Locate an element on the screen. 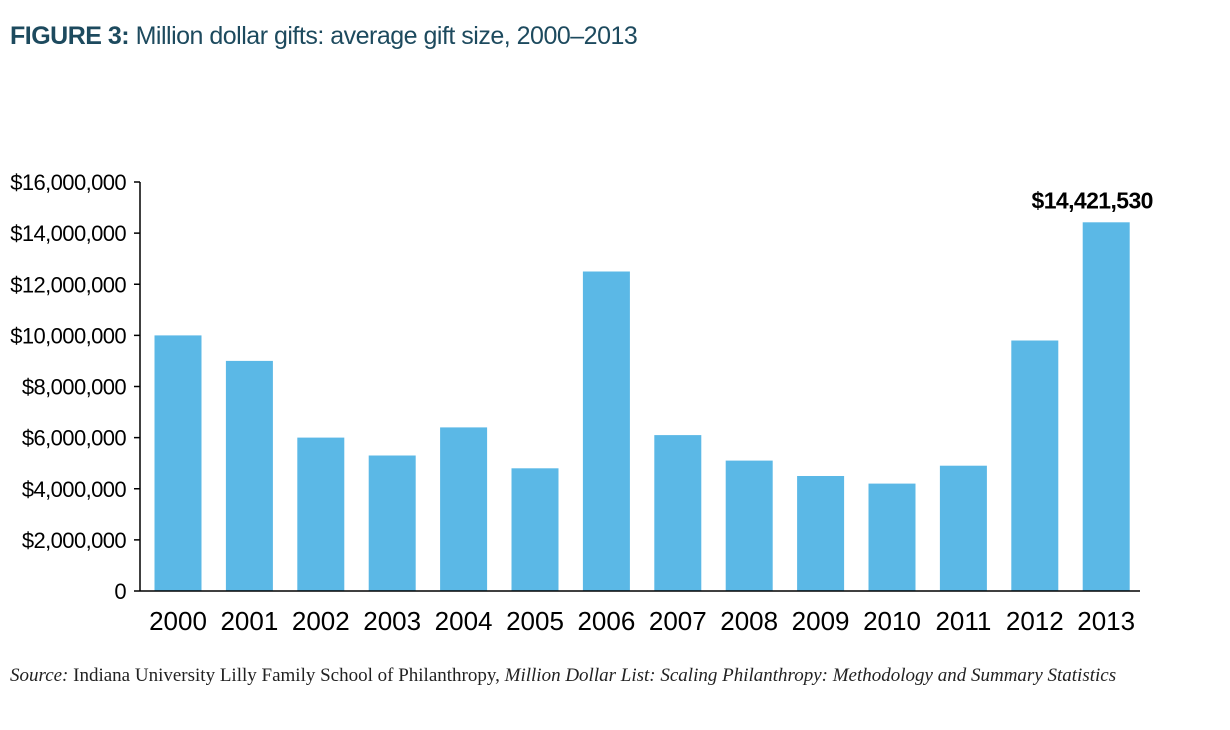  bar-2005 is located at coordinates (535, 529).